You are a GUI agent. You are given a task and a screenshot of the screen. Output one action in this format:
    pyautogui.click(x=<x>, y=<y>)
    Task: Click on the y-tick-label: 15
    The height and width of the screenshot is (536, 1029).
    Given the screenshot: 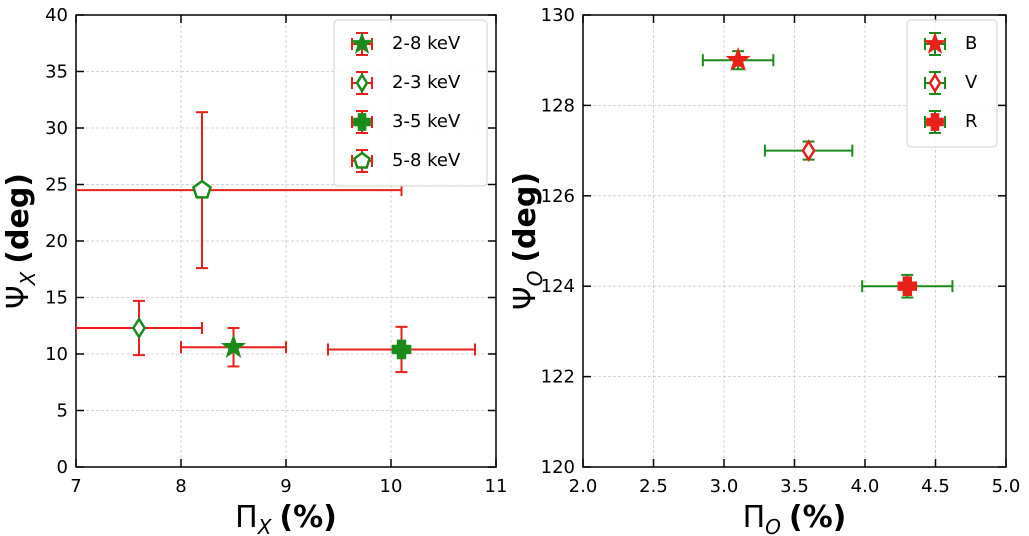 What is the action you would take?
    pyautogui.click(x=56, y=298)
    